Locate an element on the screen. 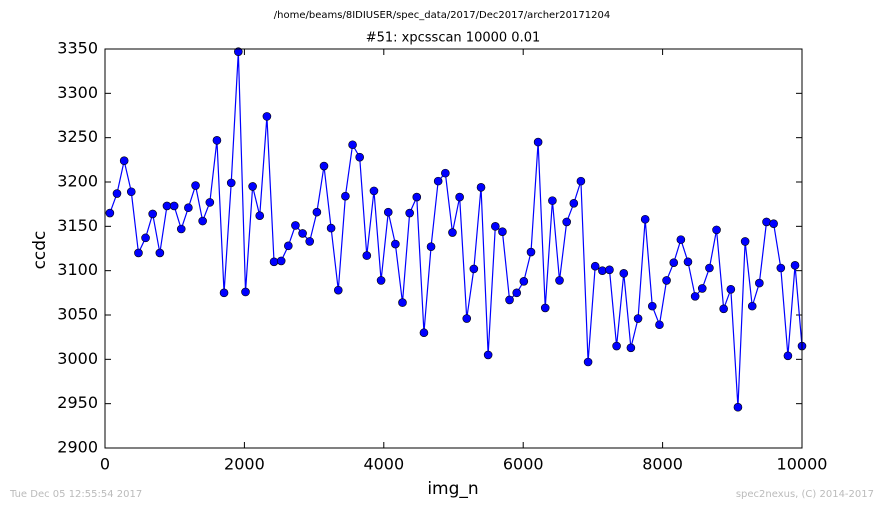 This screenshot has height=509, width=884. y-tick-label: 3250 is located at coordinates (77, 136).